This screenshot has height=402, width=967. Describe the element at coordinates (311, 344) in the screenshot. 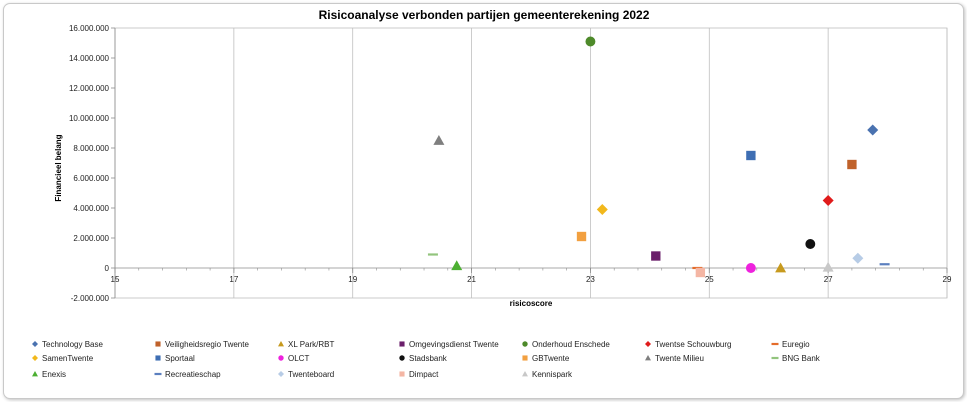

I see `legend-label-xl-park-rbt: XL Park/RBT` at that location.